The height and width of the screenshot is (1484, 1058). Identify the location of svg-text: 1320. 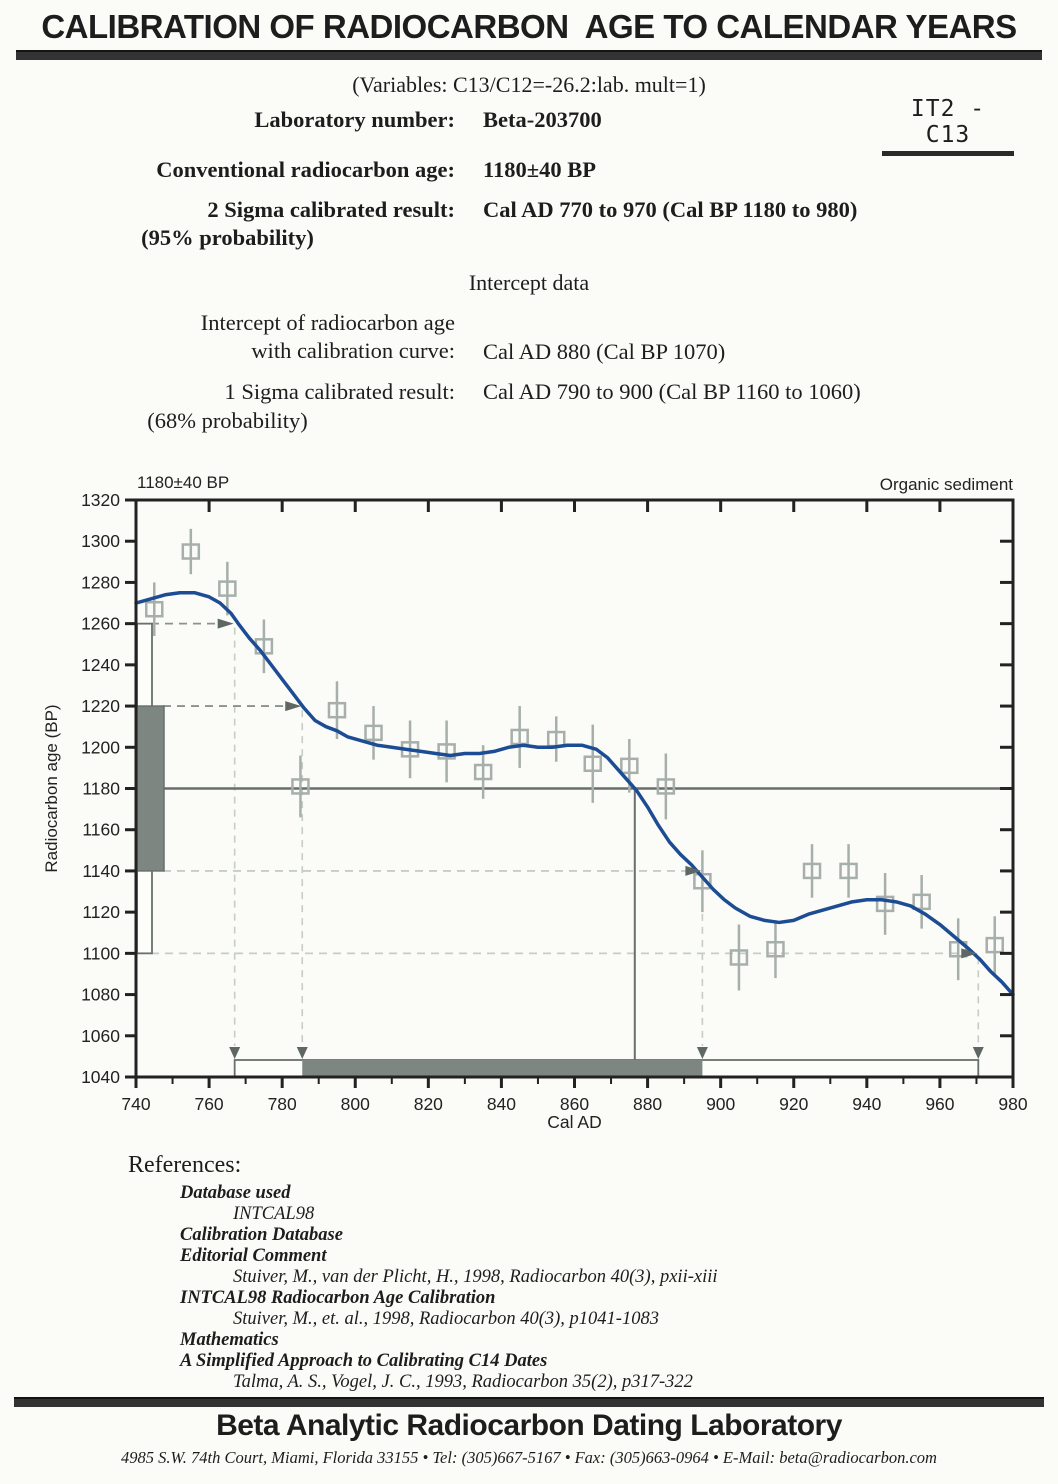
(100, 500).